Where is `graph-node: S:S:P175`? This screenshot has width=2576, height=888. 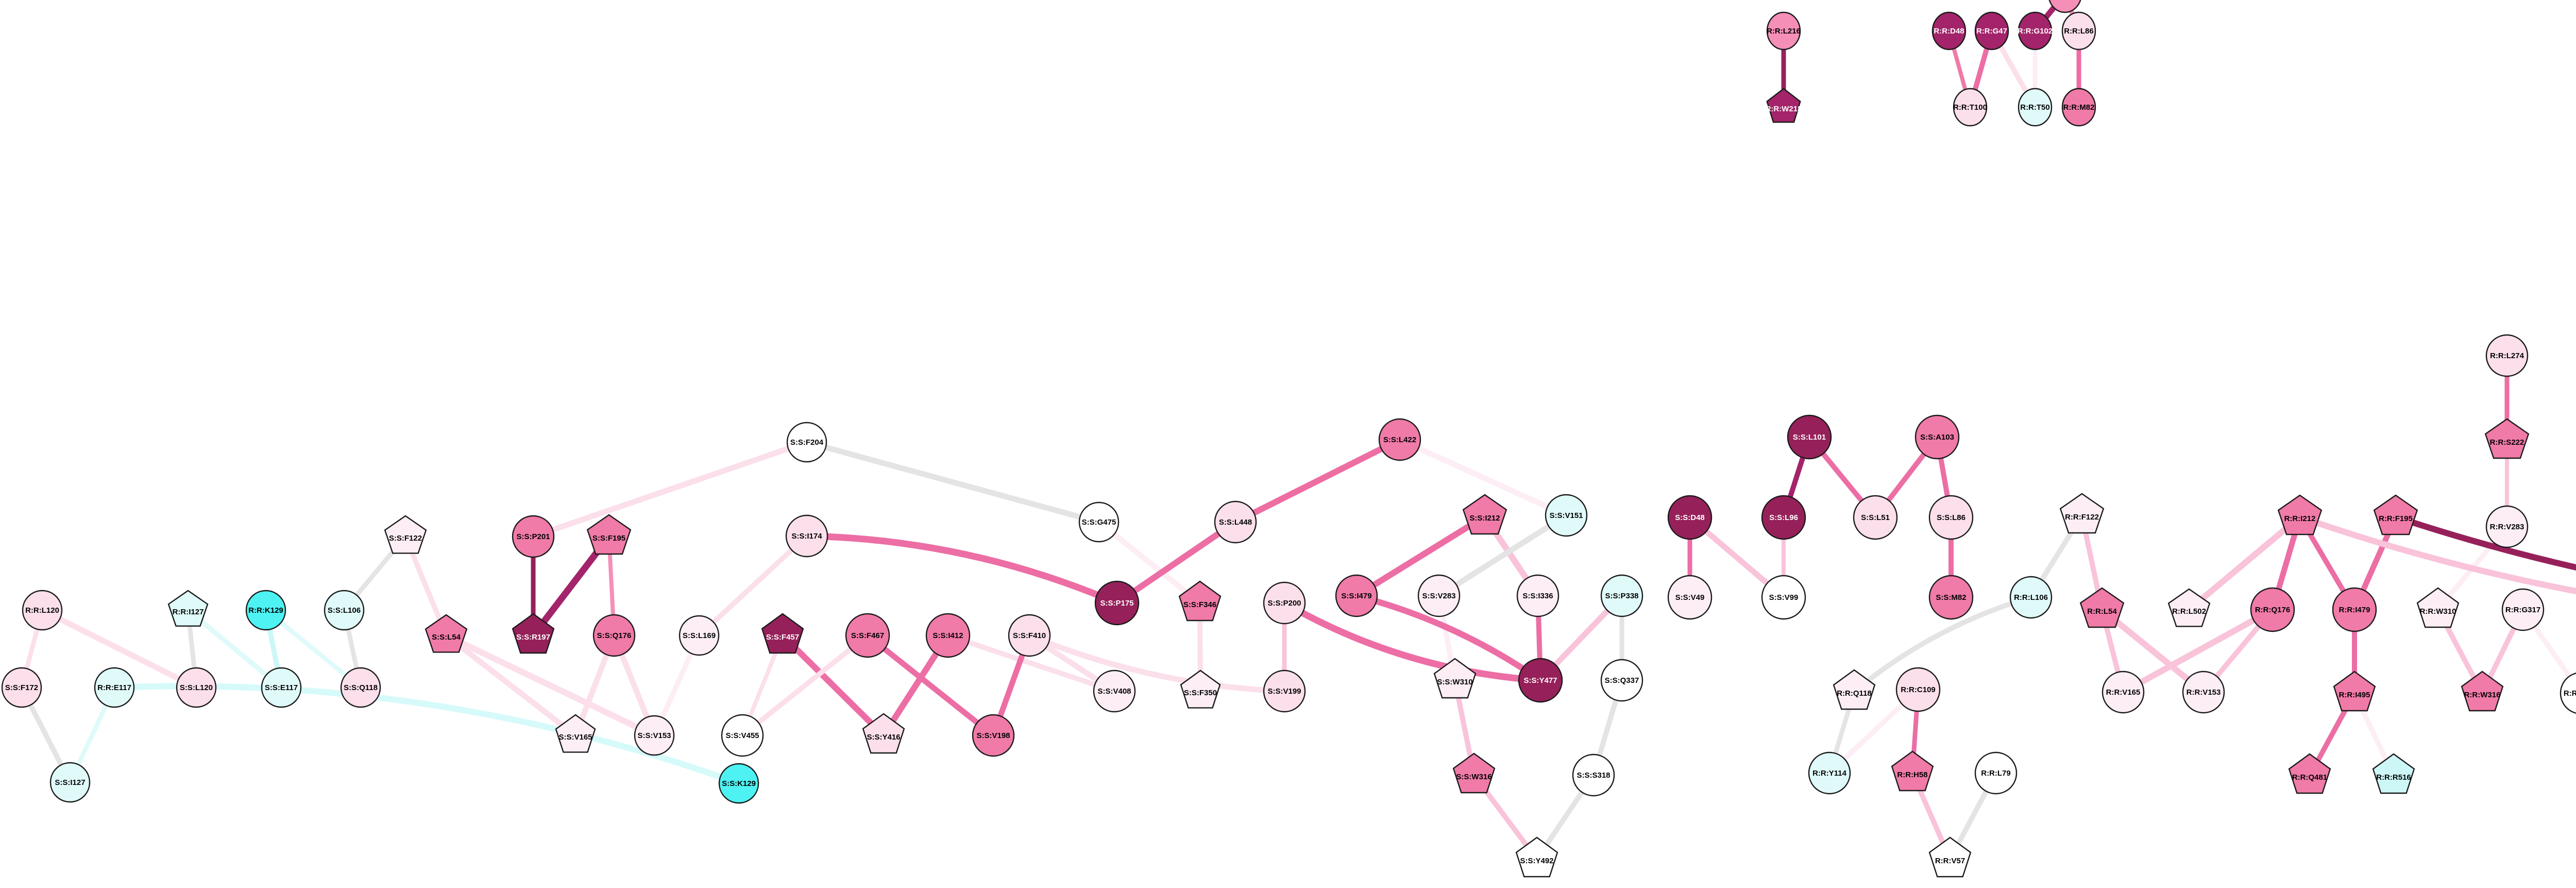
graph-node: S:S:P175 is located at coordinates (1117, 603).